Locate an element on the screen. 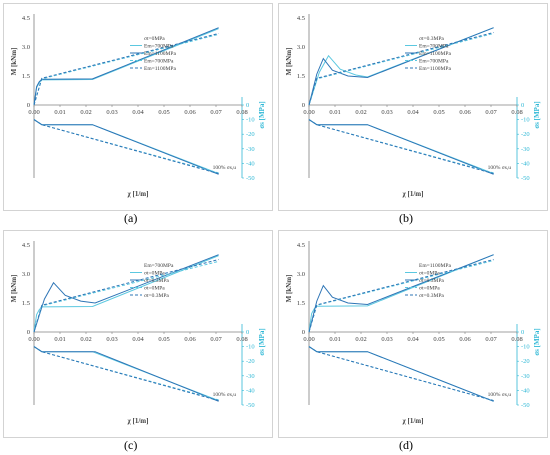  x-tick-label: 0.02 is located at coordinates (85, 112).